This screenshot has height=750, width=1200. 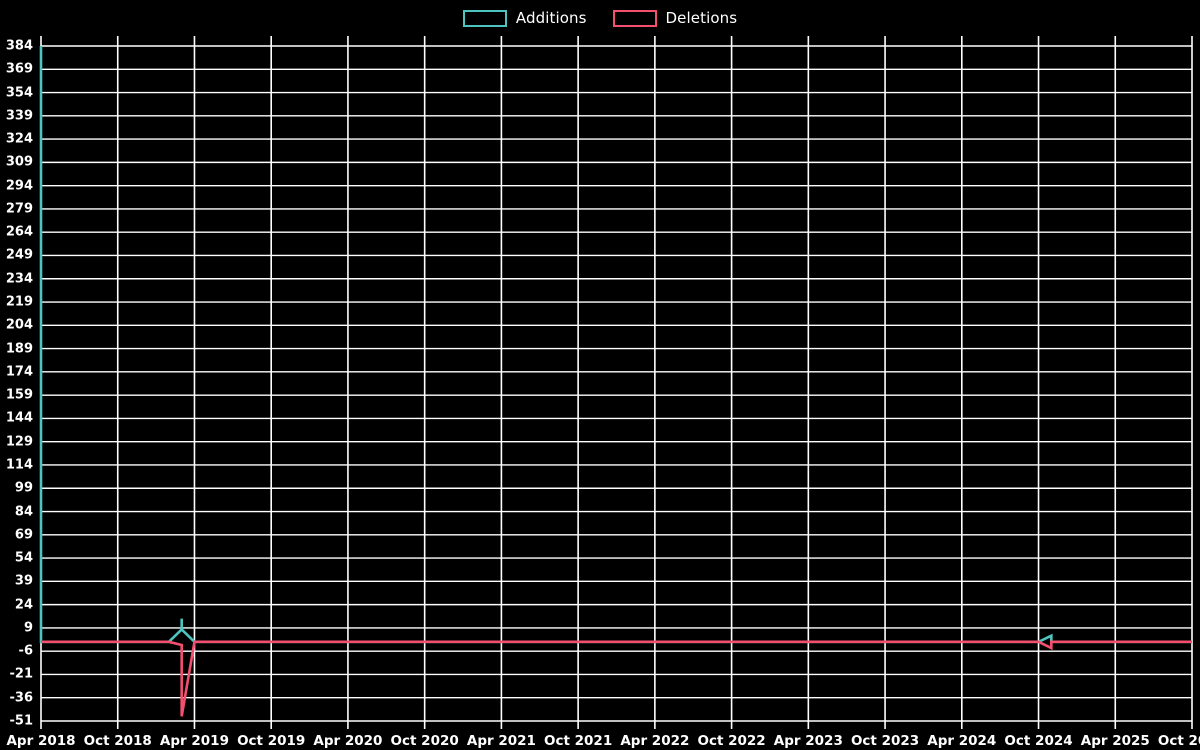 What do you see at coordinates (19, 349) in the screenshot?
I see `y-tick-label: 189` at bounding box center [19, 349].